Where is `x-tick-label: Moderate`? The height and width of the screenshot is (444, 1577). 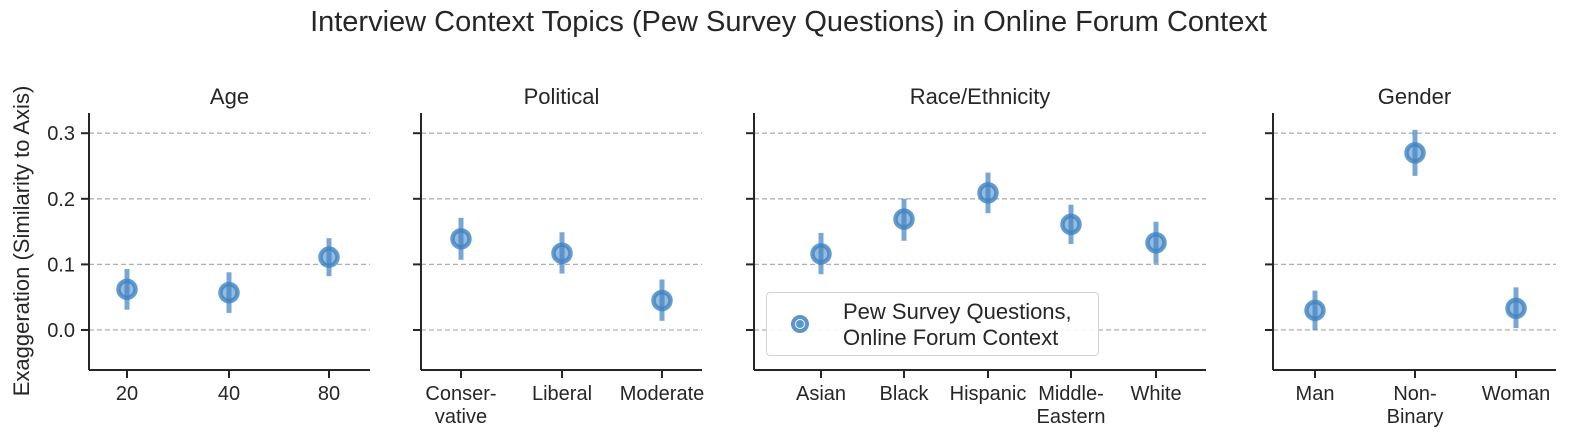 x-tick-label: Moderate is located at coordinates (662, 394).